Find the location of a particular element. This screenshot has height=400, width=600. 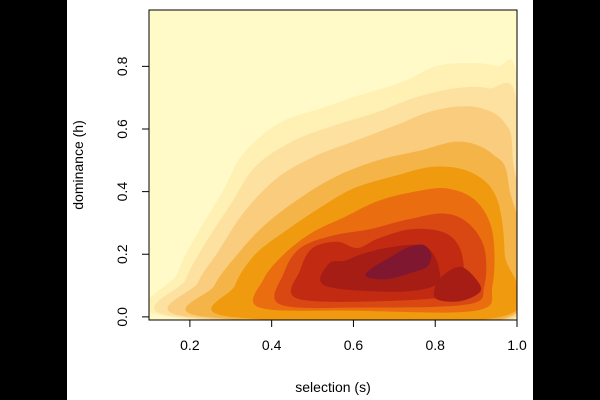

x-tick-label: 0.4 is located at coordinates (272, 345).